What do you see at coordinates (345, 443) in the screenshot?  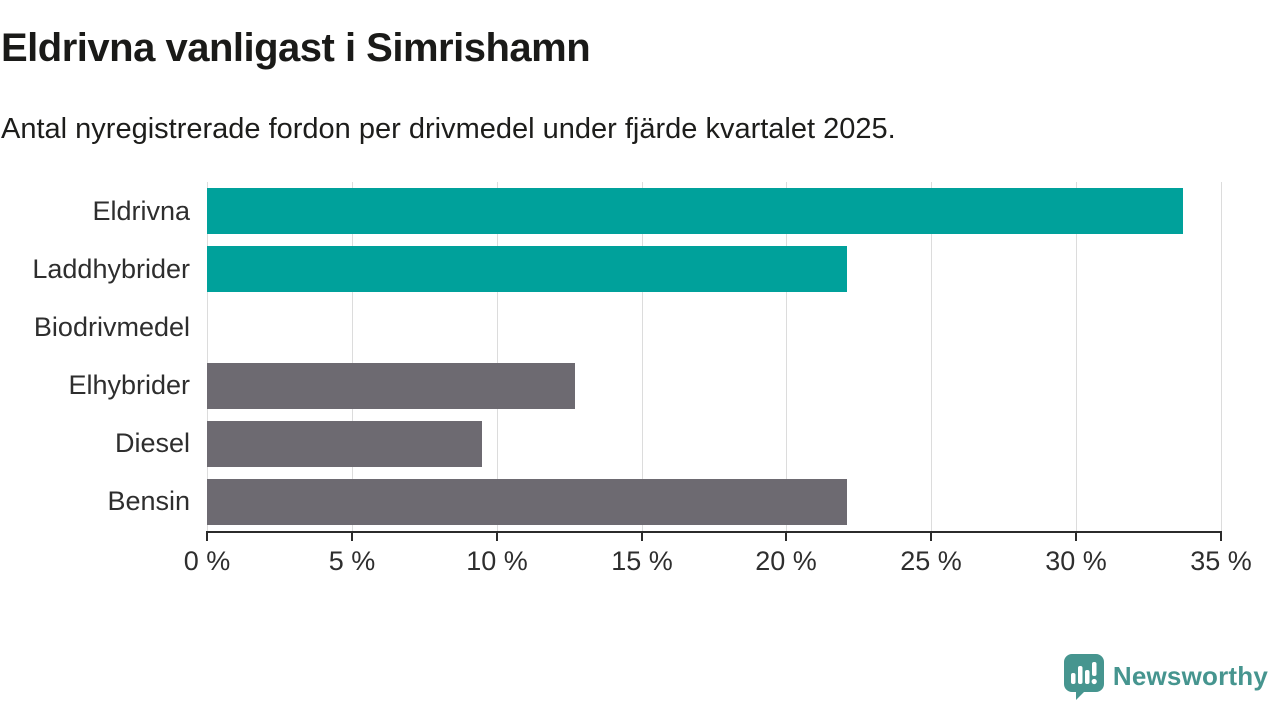 I see `bar-diesel` at bounding box center [345, 443].